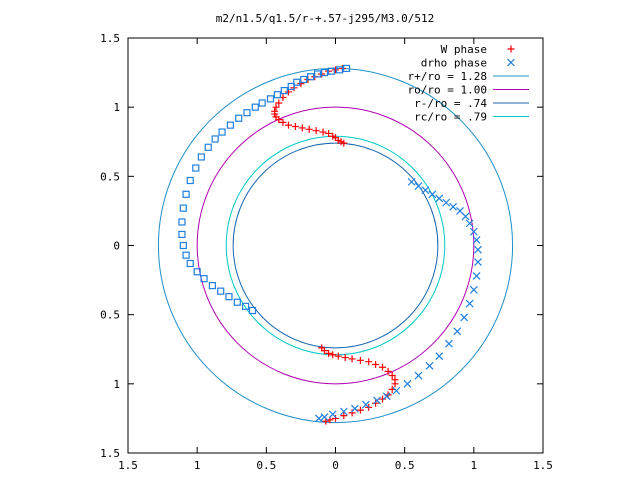 This screenshot has width=640, height=480. What do you see at coordinates (335, 465) in the screenshot?
I see `x-tick-label: 0` at bounding box center [335, 465].